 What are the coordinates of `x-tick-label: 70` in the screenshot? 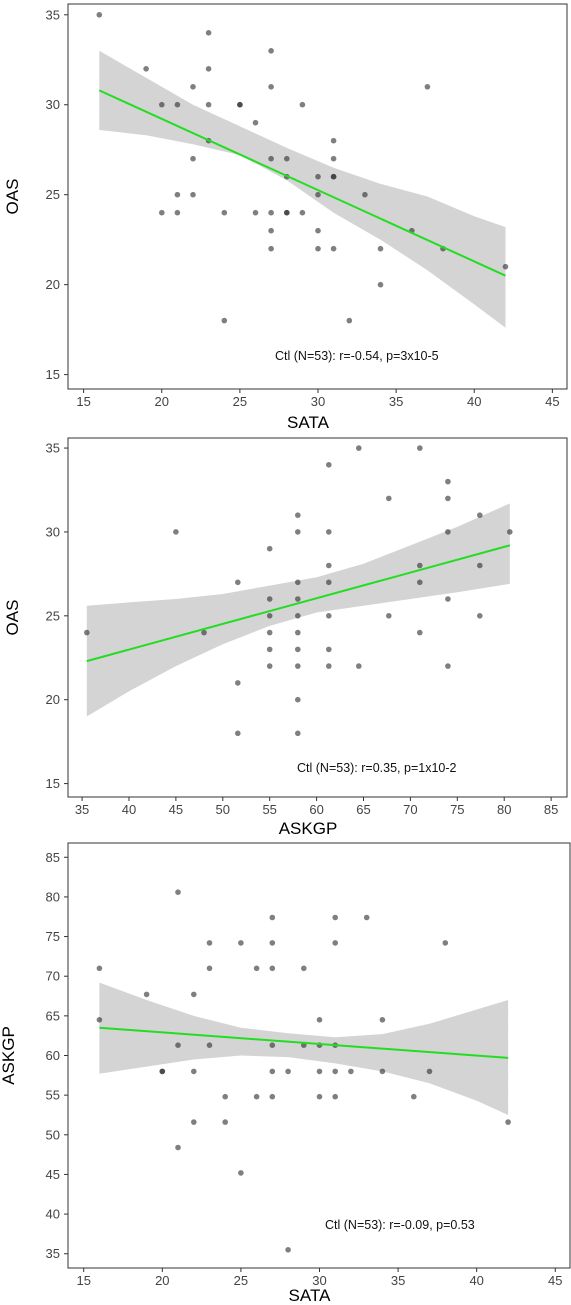 It's located at (410, 809).